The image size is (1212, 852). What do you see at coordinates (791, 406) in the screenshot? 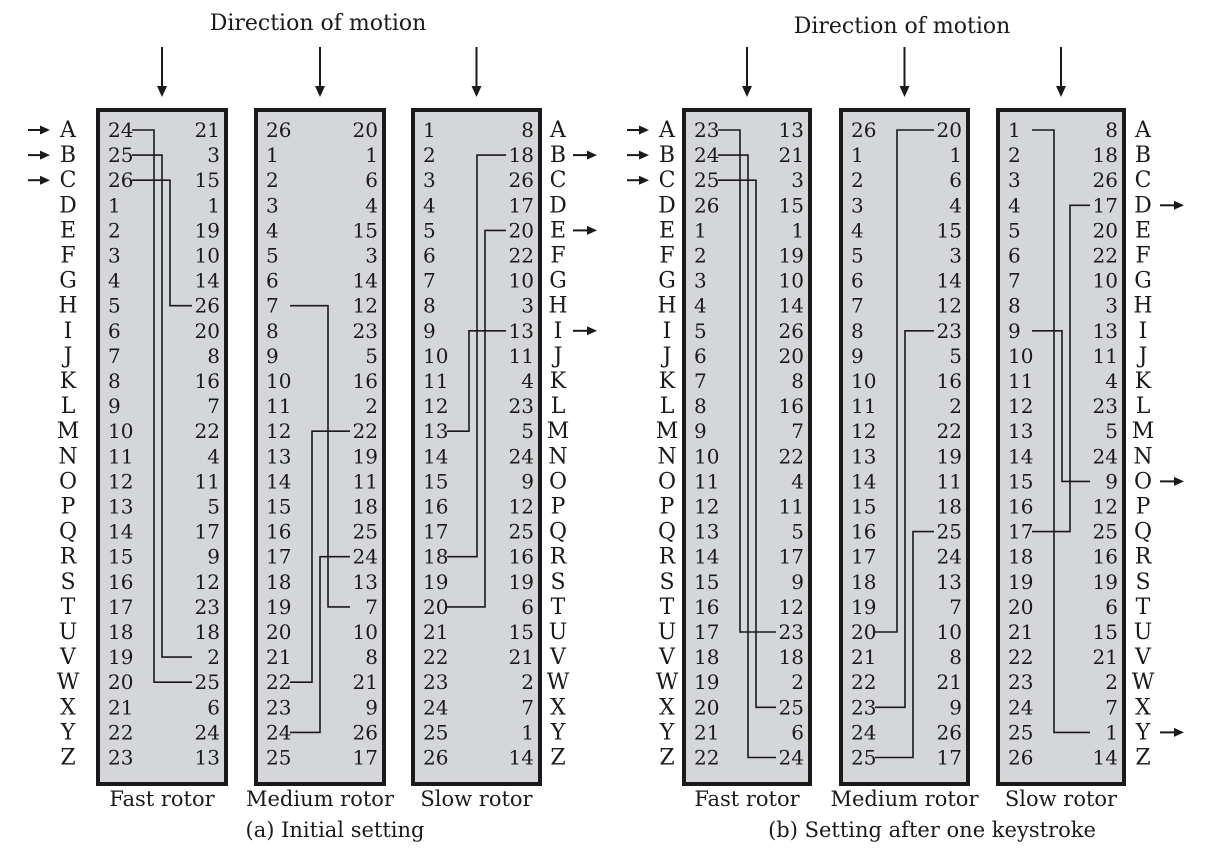
I see `rotor-right-contact: 16` at bounding box center [791, 406].